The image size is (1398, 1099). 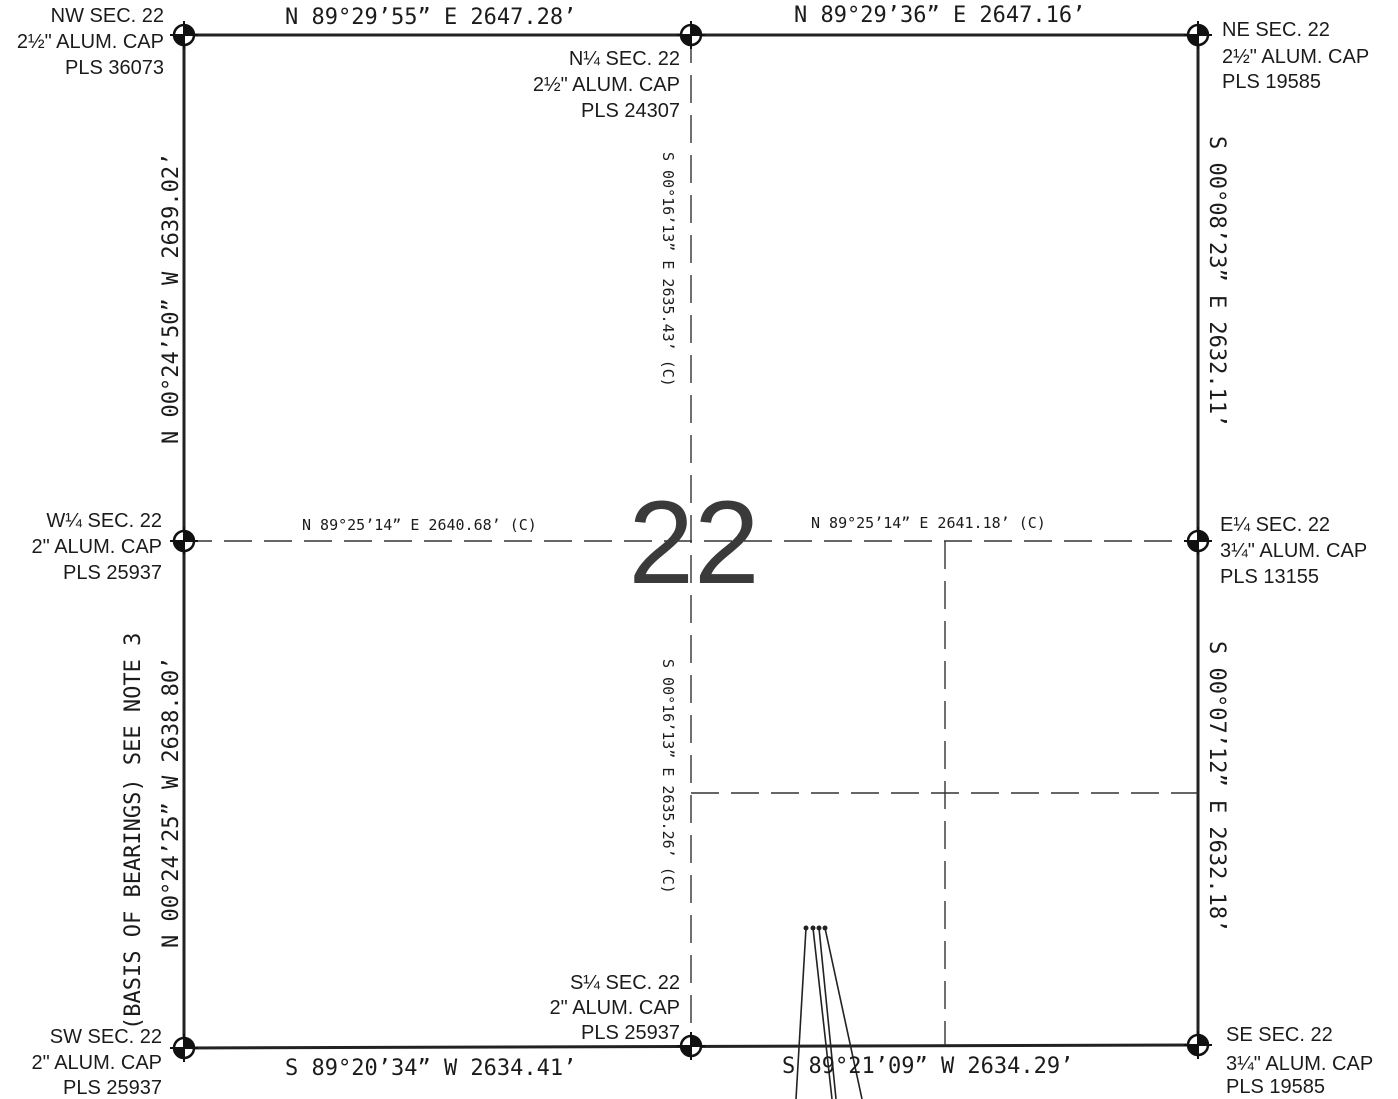 What do you see at coordinates (104, 521) in the screenshot?
I see `corner-w14-line1: W¼ SEC. 22` at bounding box center [104, 521].